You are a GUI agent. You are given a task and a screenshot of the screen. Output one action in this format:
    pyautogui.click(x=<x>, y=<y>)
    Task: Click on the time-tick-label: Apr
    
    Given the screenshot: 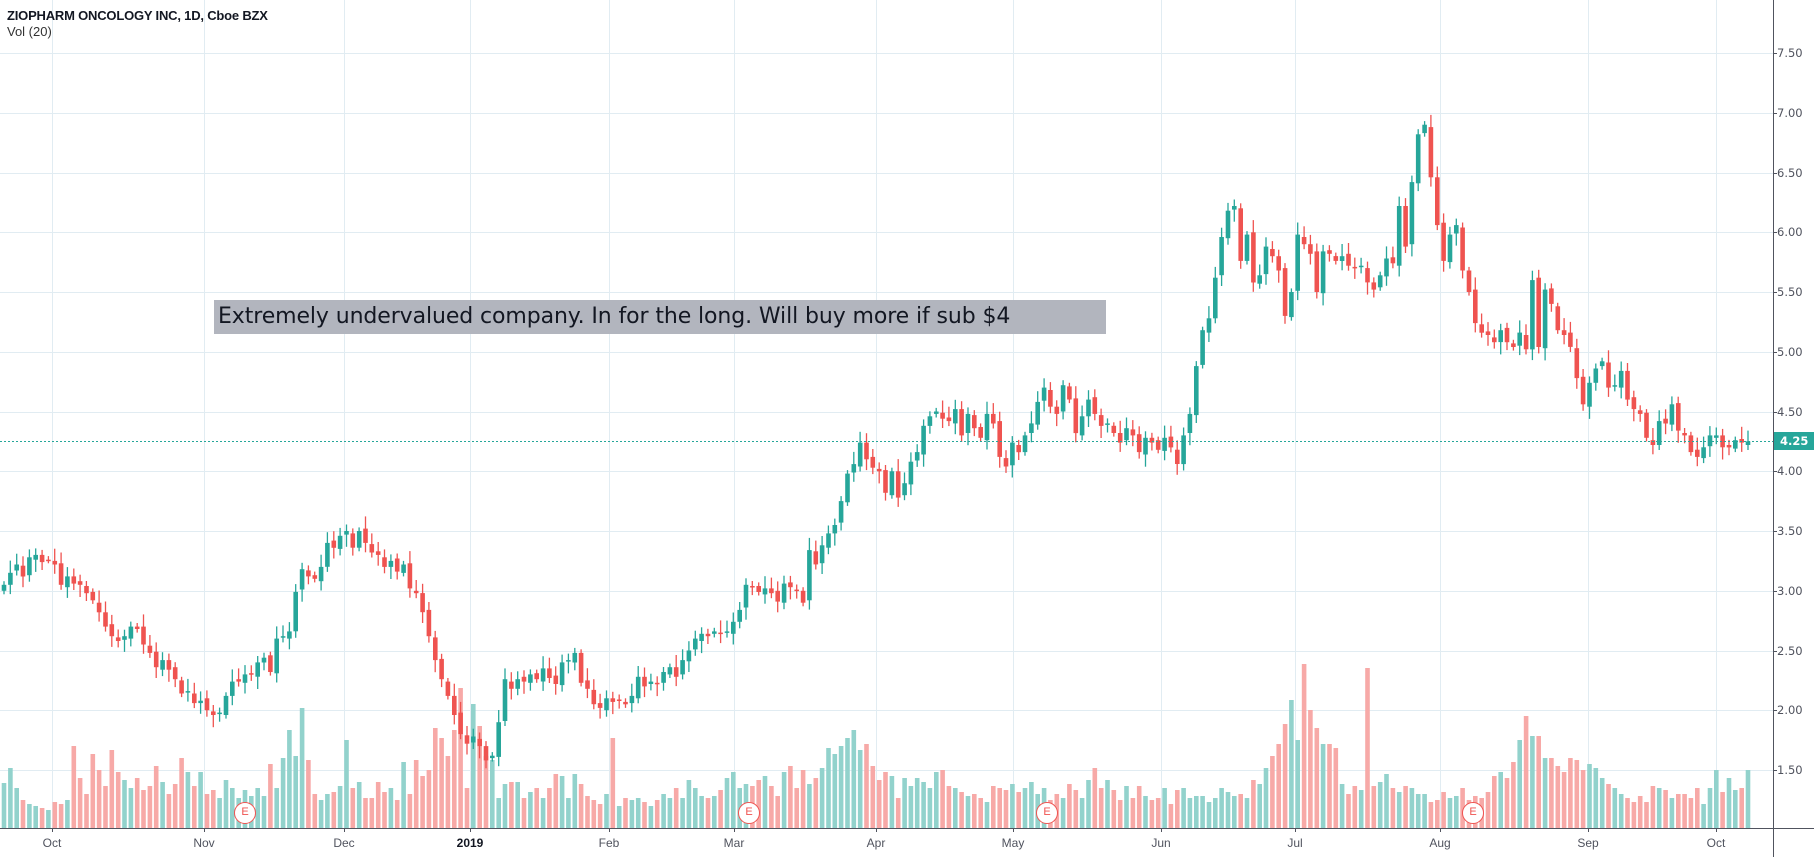 What is the action you would take?
    pyautogui.click(x=876, y=843)
    